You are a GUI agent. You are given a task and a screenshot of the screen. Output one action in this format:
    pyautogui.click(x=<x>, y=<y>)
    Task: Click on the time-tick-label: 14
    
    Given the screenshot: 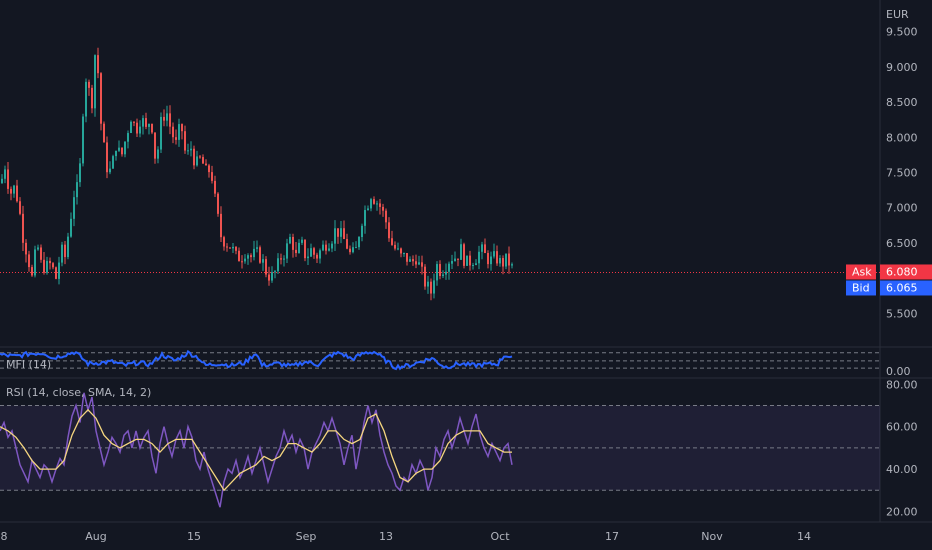 What is the action you would take?
    pyautogui.click(x=804, y=536)
    